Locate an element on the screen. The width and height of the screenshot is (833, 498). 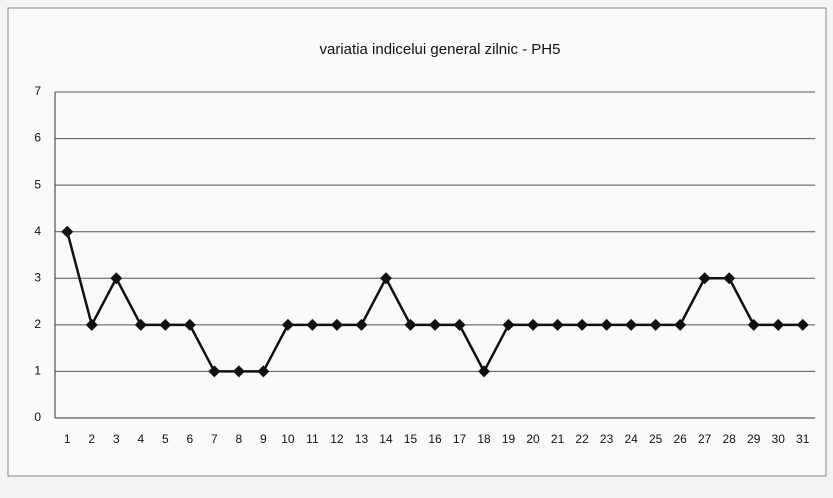
y-tick-label: 6 is located at coordinates (37, 138).